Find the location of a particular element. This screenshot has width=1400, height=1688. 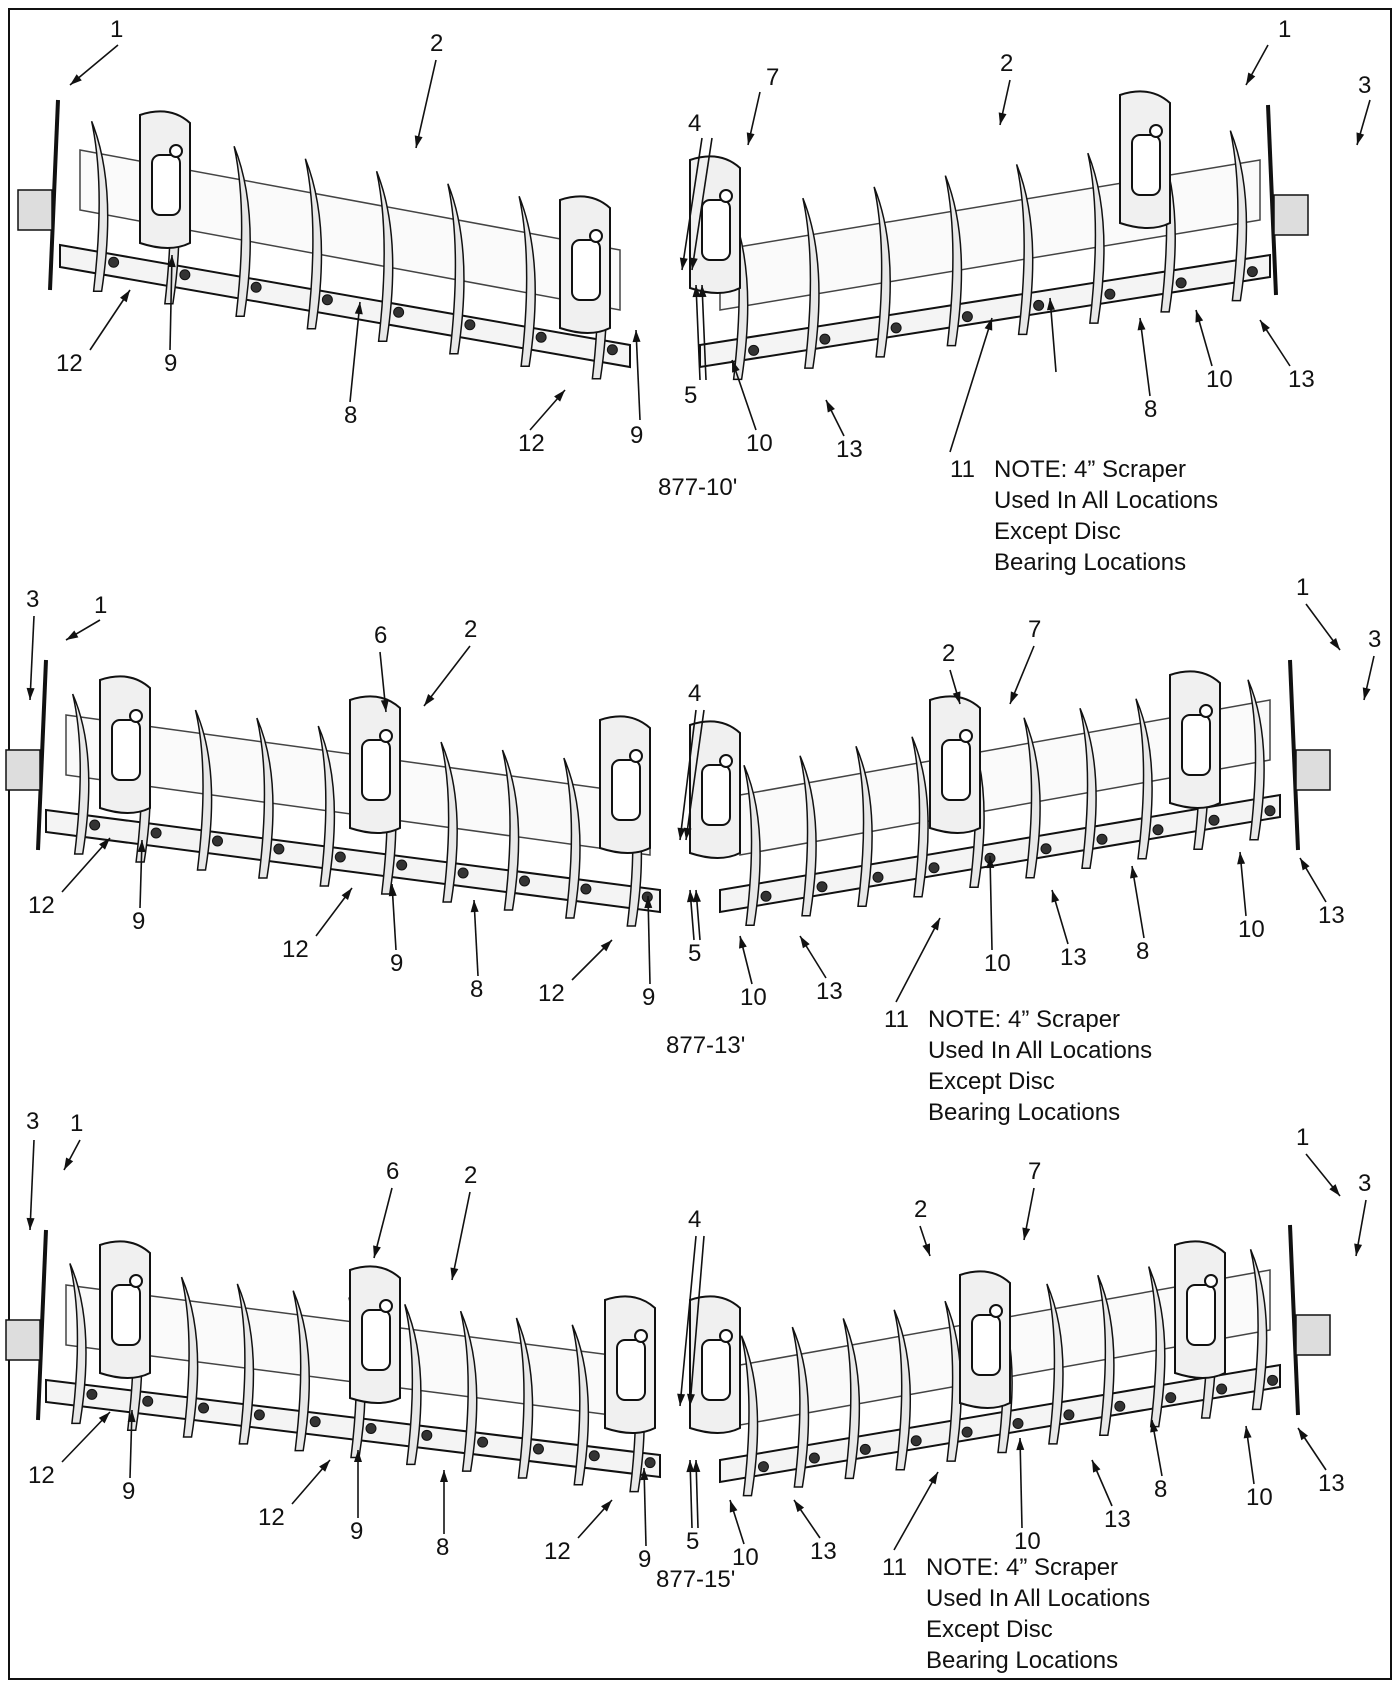

callout-label: 4 is located at coordinates (695, 1219).